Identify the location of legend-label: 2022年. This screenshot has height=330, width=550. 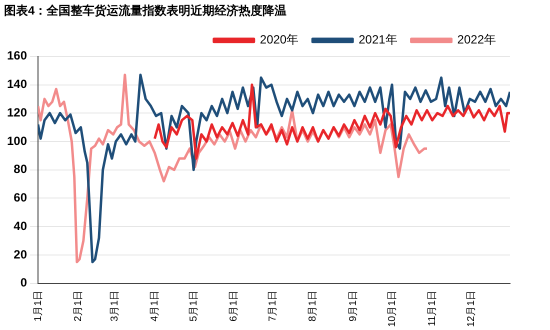
(476, 39).